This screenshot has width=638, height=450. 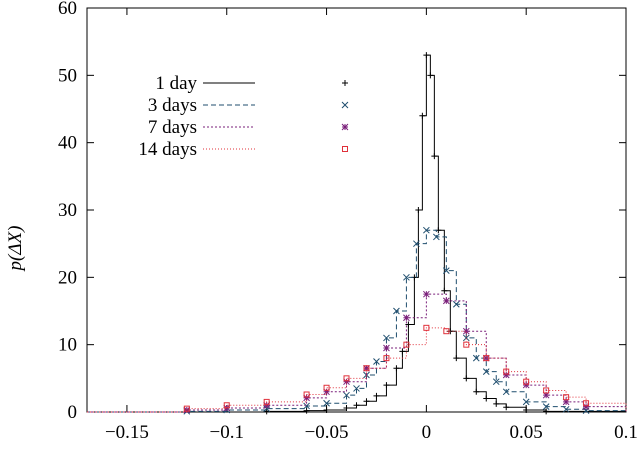 What do you see at coordinates (127, 432) in the screenshot?
I see `x-tick-label: −0.15` at bounding box center [127, 432].